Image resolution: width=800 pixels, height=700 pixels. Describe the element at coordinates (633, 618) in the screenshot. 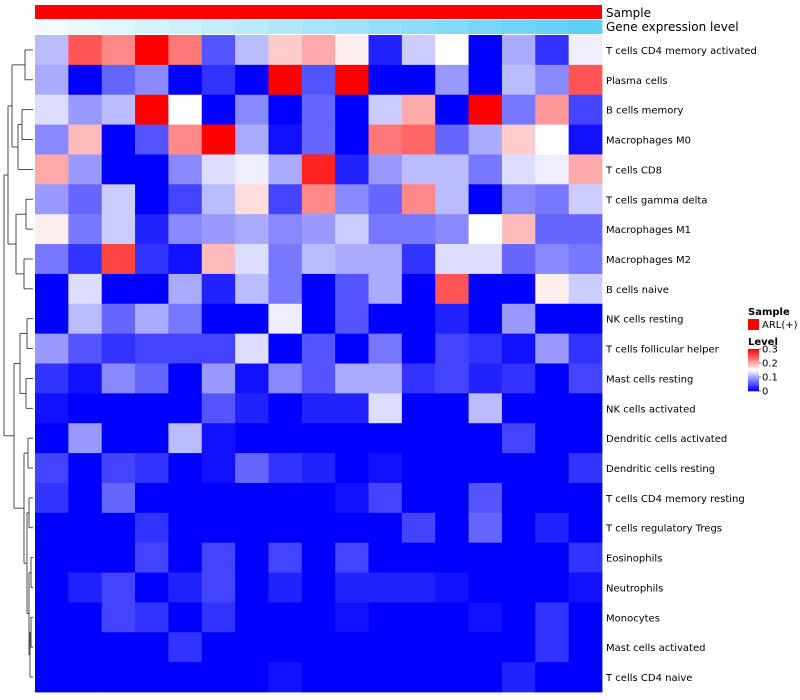

I see `row-label: Monocytes` at that location.